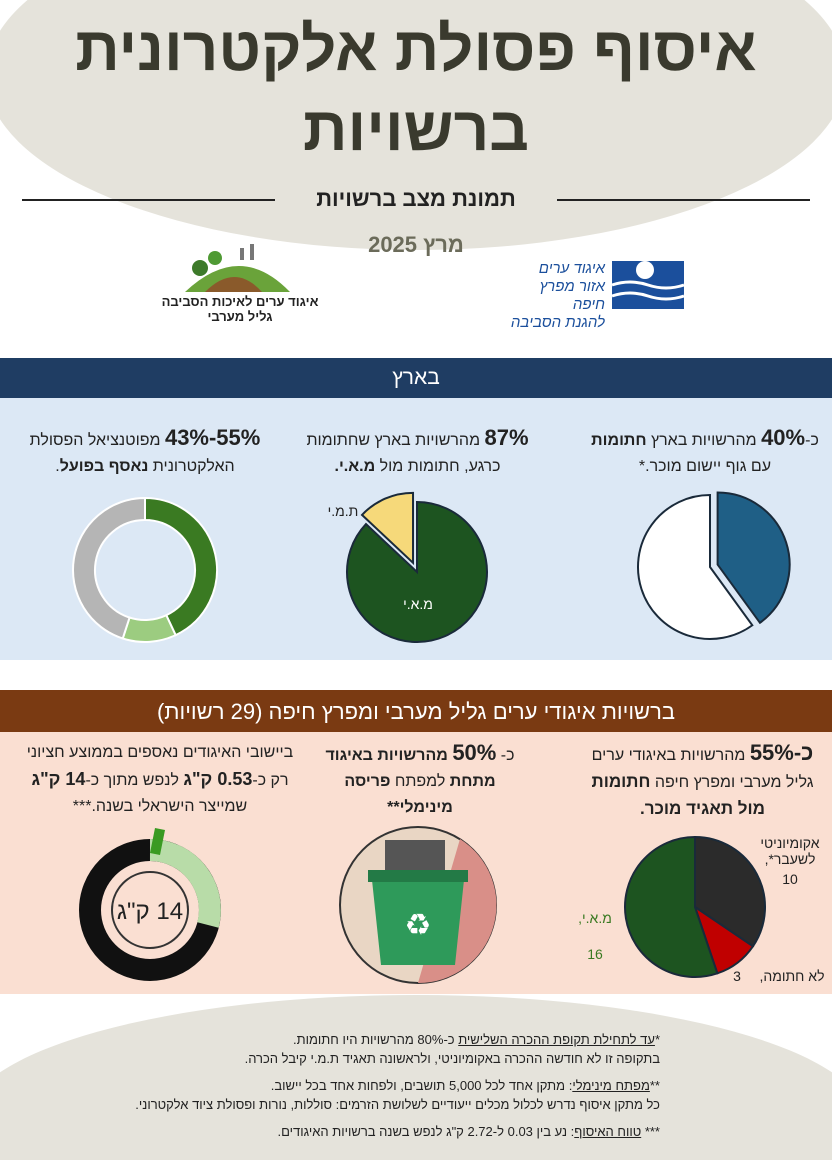 The image size is (832, 1160). What do you see at coordinates (416, 377) in the screenshot?
I see `section-title: בארץ` at bounding box center [416, 377].